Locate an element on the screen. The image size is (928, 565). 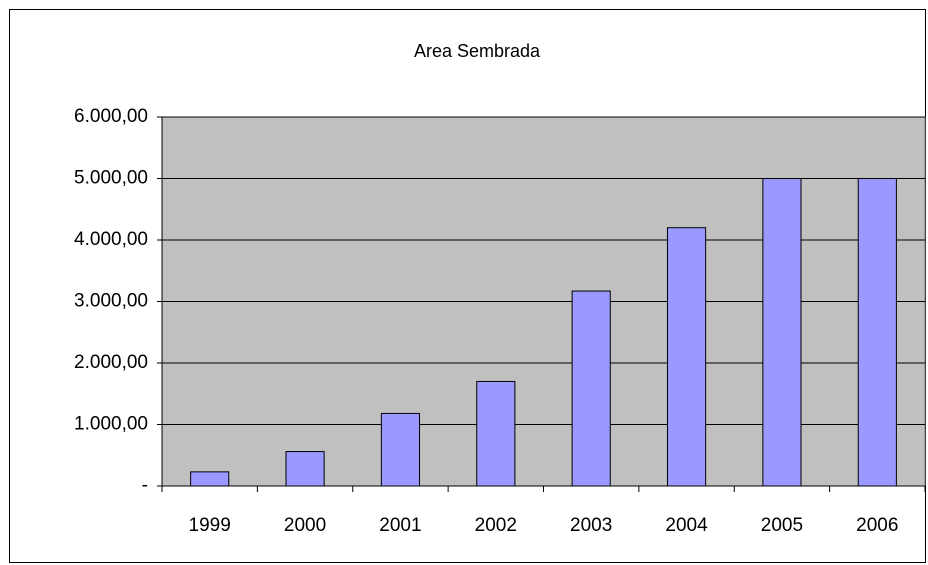
x-tick-label: 1999 is located at coordinates (210, 525).